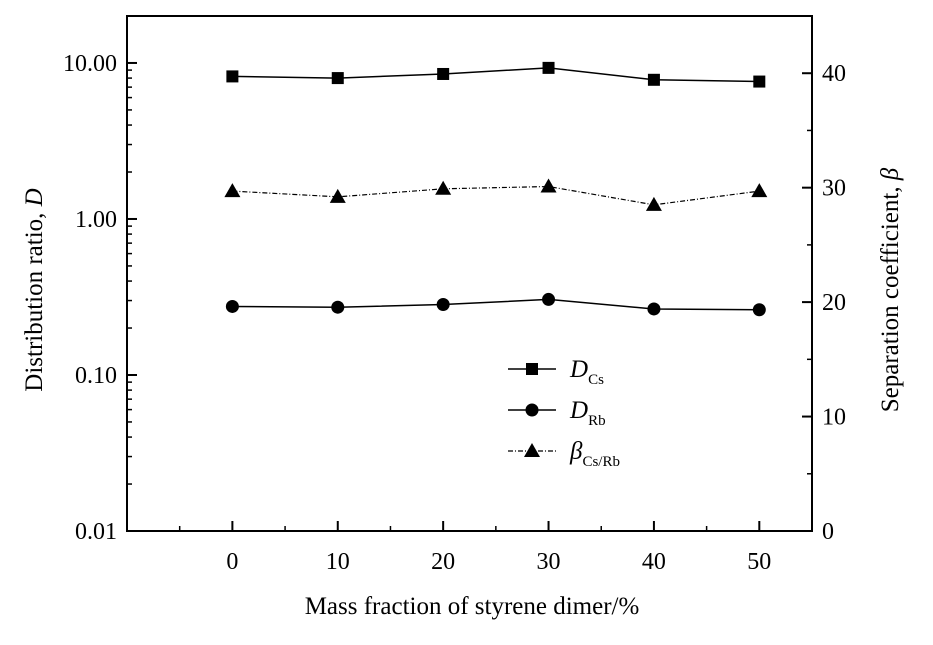 Image resolution: width=933 pixels, height=645 pixels. What do you see at coordinates (834, 418) in the screenshot?
I see `right-tick-label: 10` at bounding box center [834, 418].